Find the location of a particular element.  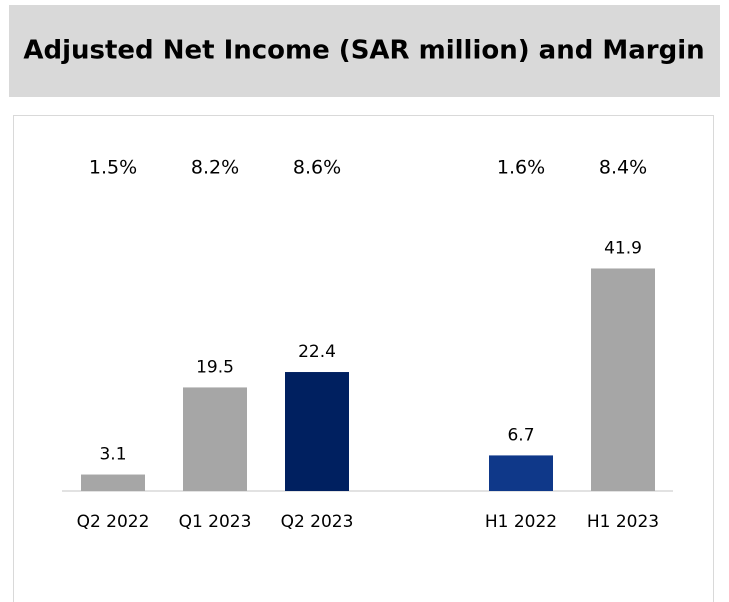

value-label: 3.1 is located at coordinates (112, 455).